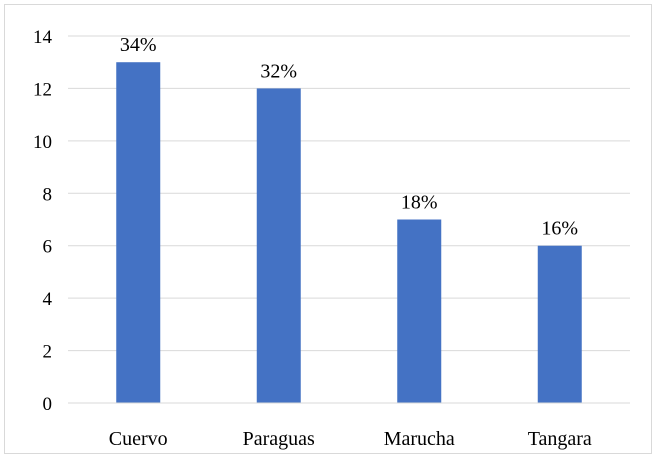 This screenshot has height=459, width=658. I want to click on data-label-paraguas: 32%, so click(278, 71).